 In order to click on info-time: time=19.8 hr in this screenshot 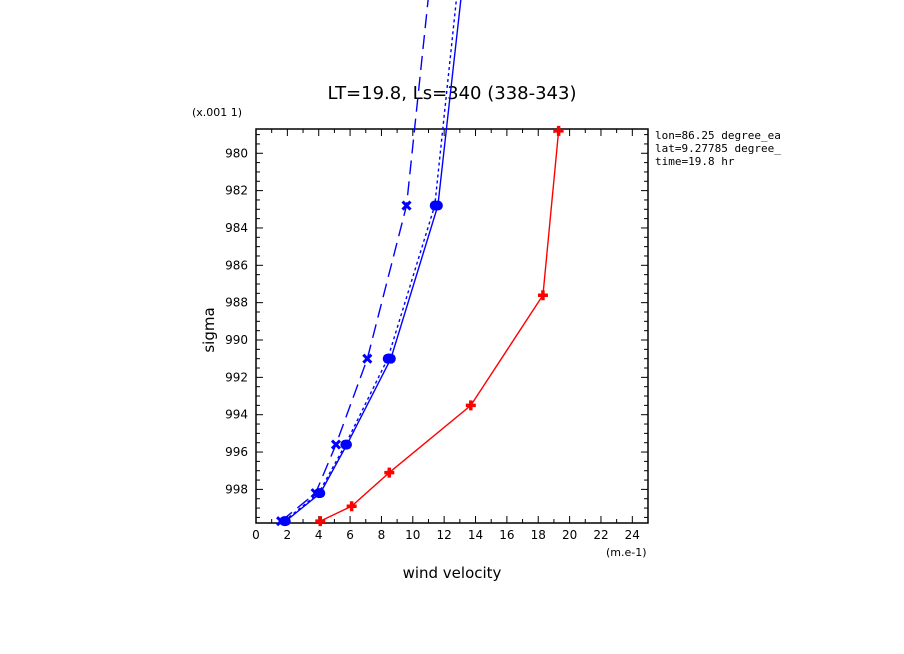, I will do `click(695, 161)`.